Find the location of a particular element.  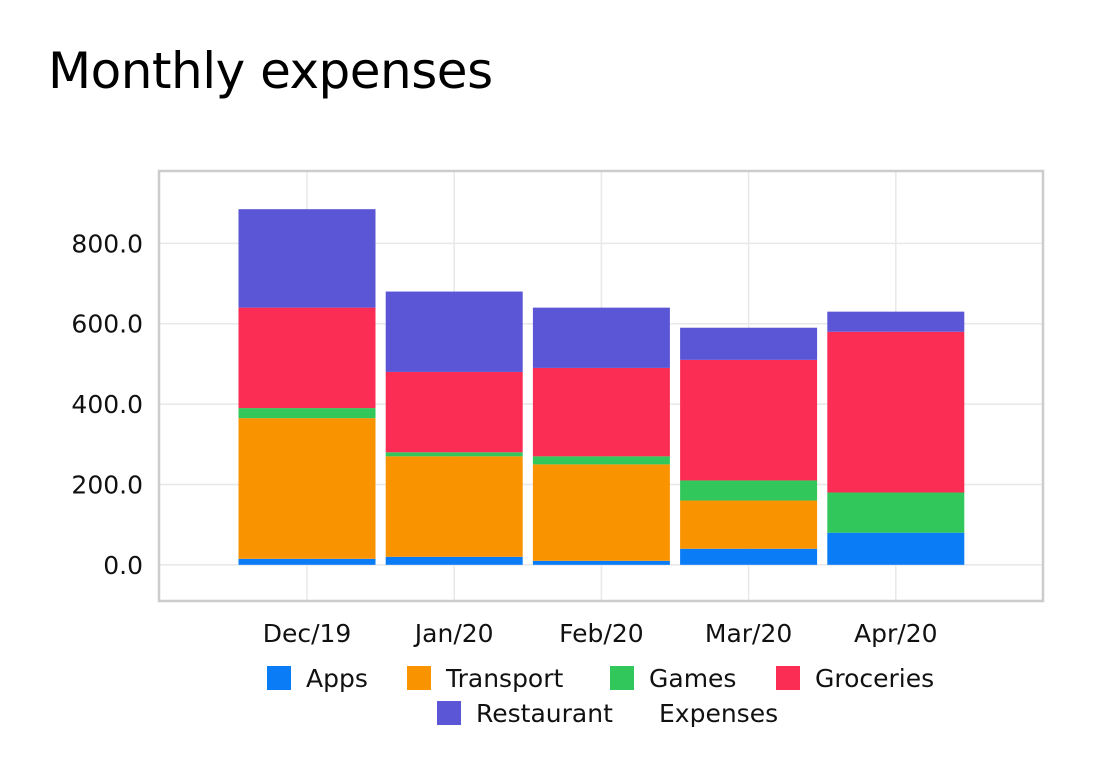

chart-title: Monthly expenses is located at coordinates (270, 71).